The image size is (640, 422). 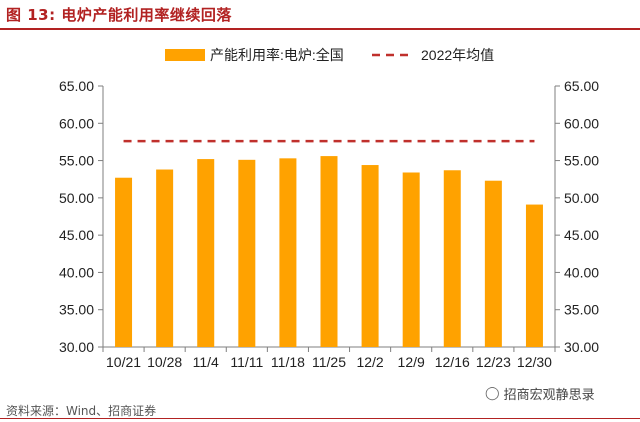 I want to click on chart-legend: 产能利用率:电炉:全国 2022年均值, so click(x=329, y=55).